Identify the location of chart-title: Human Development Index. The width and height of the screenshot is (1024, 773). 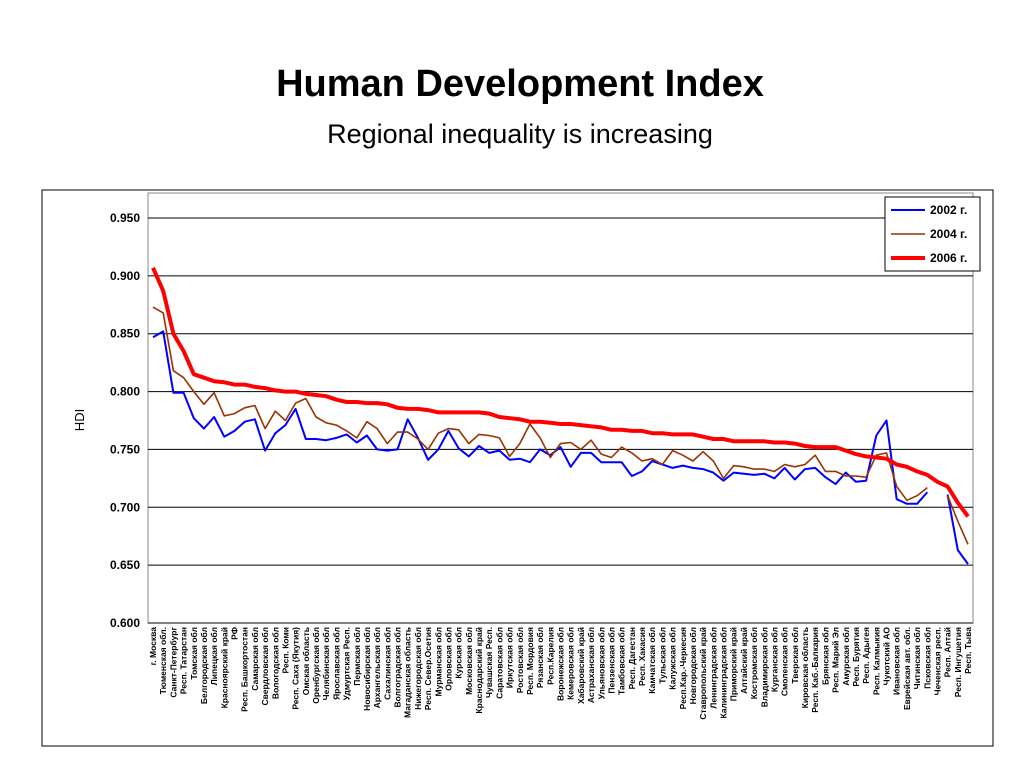
(520, 84).